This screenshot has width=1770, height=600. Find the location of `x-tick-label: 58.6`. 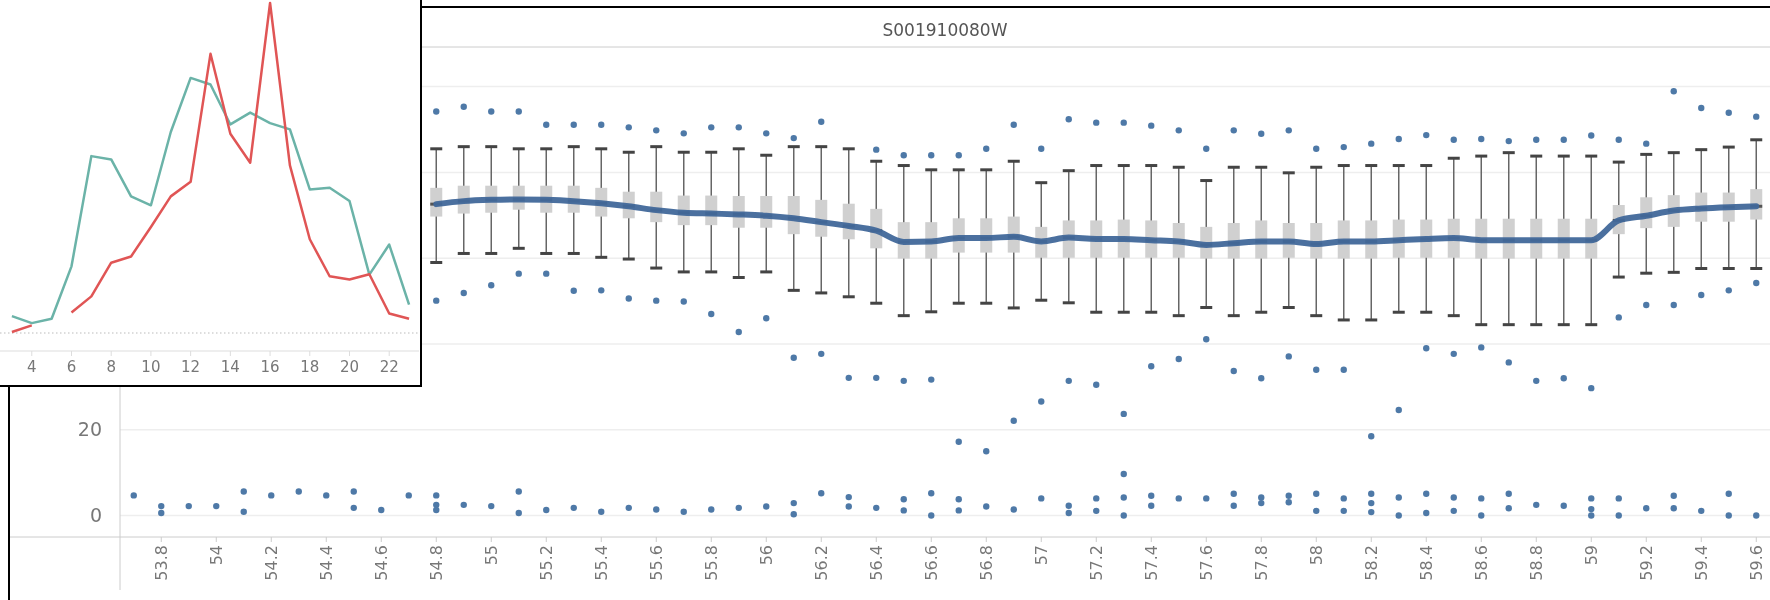

x-tick-label: 58.6 is located at coordinates (1481, 563).